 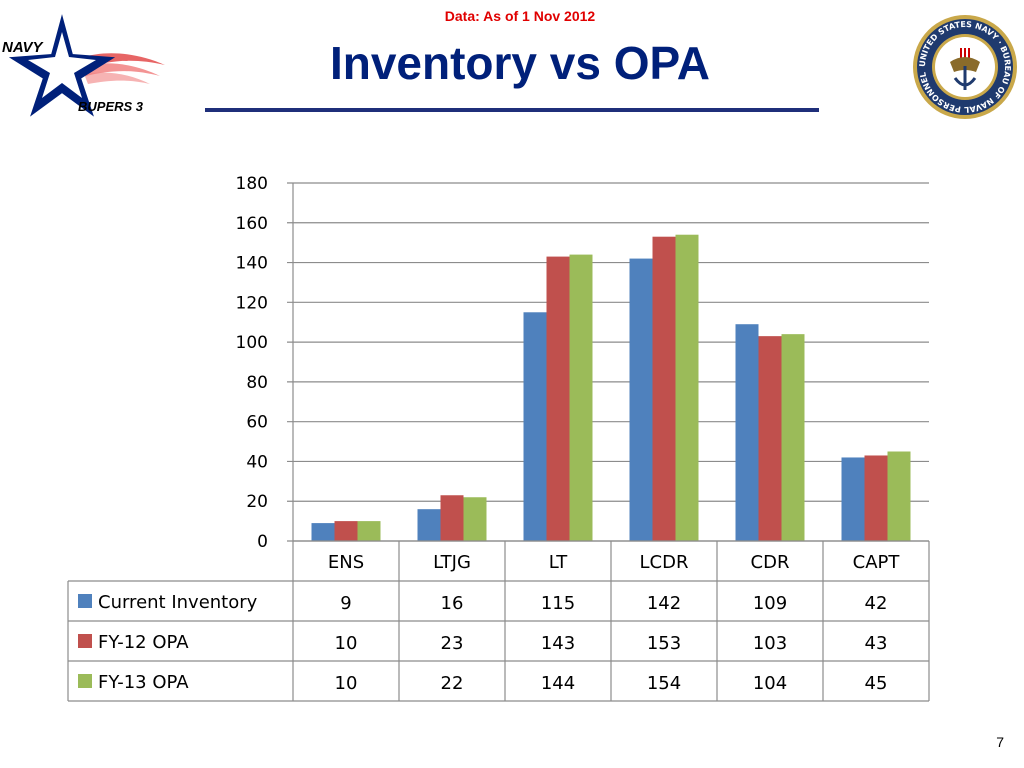 What do you see at coordinates (257, 502) in the screenshot?
I see `y-tick-label: 20` at bounding box center [257, 502].